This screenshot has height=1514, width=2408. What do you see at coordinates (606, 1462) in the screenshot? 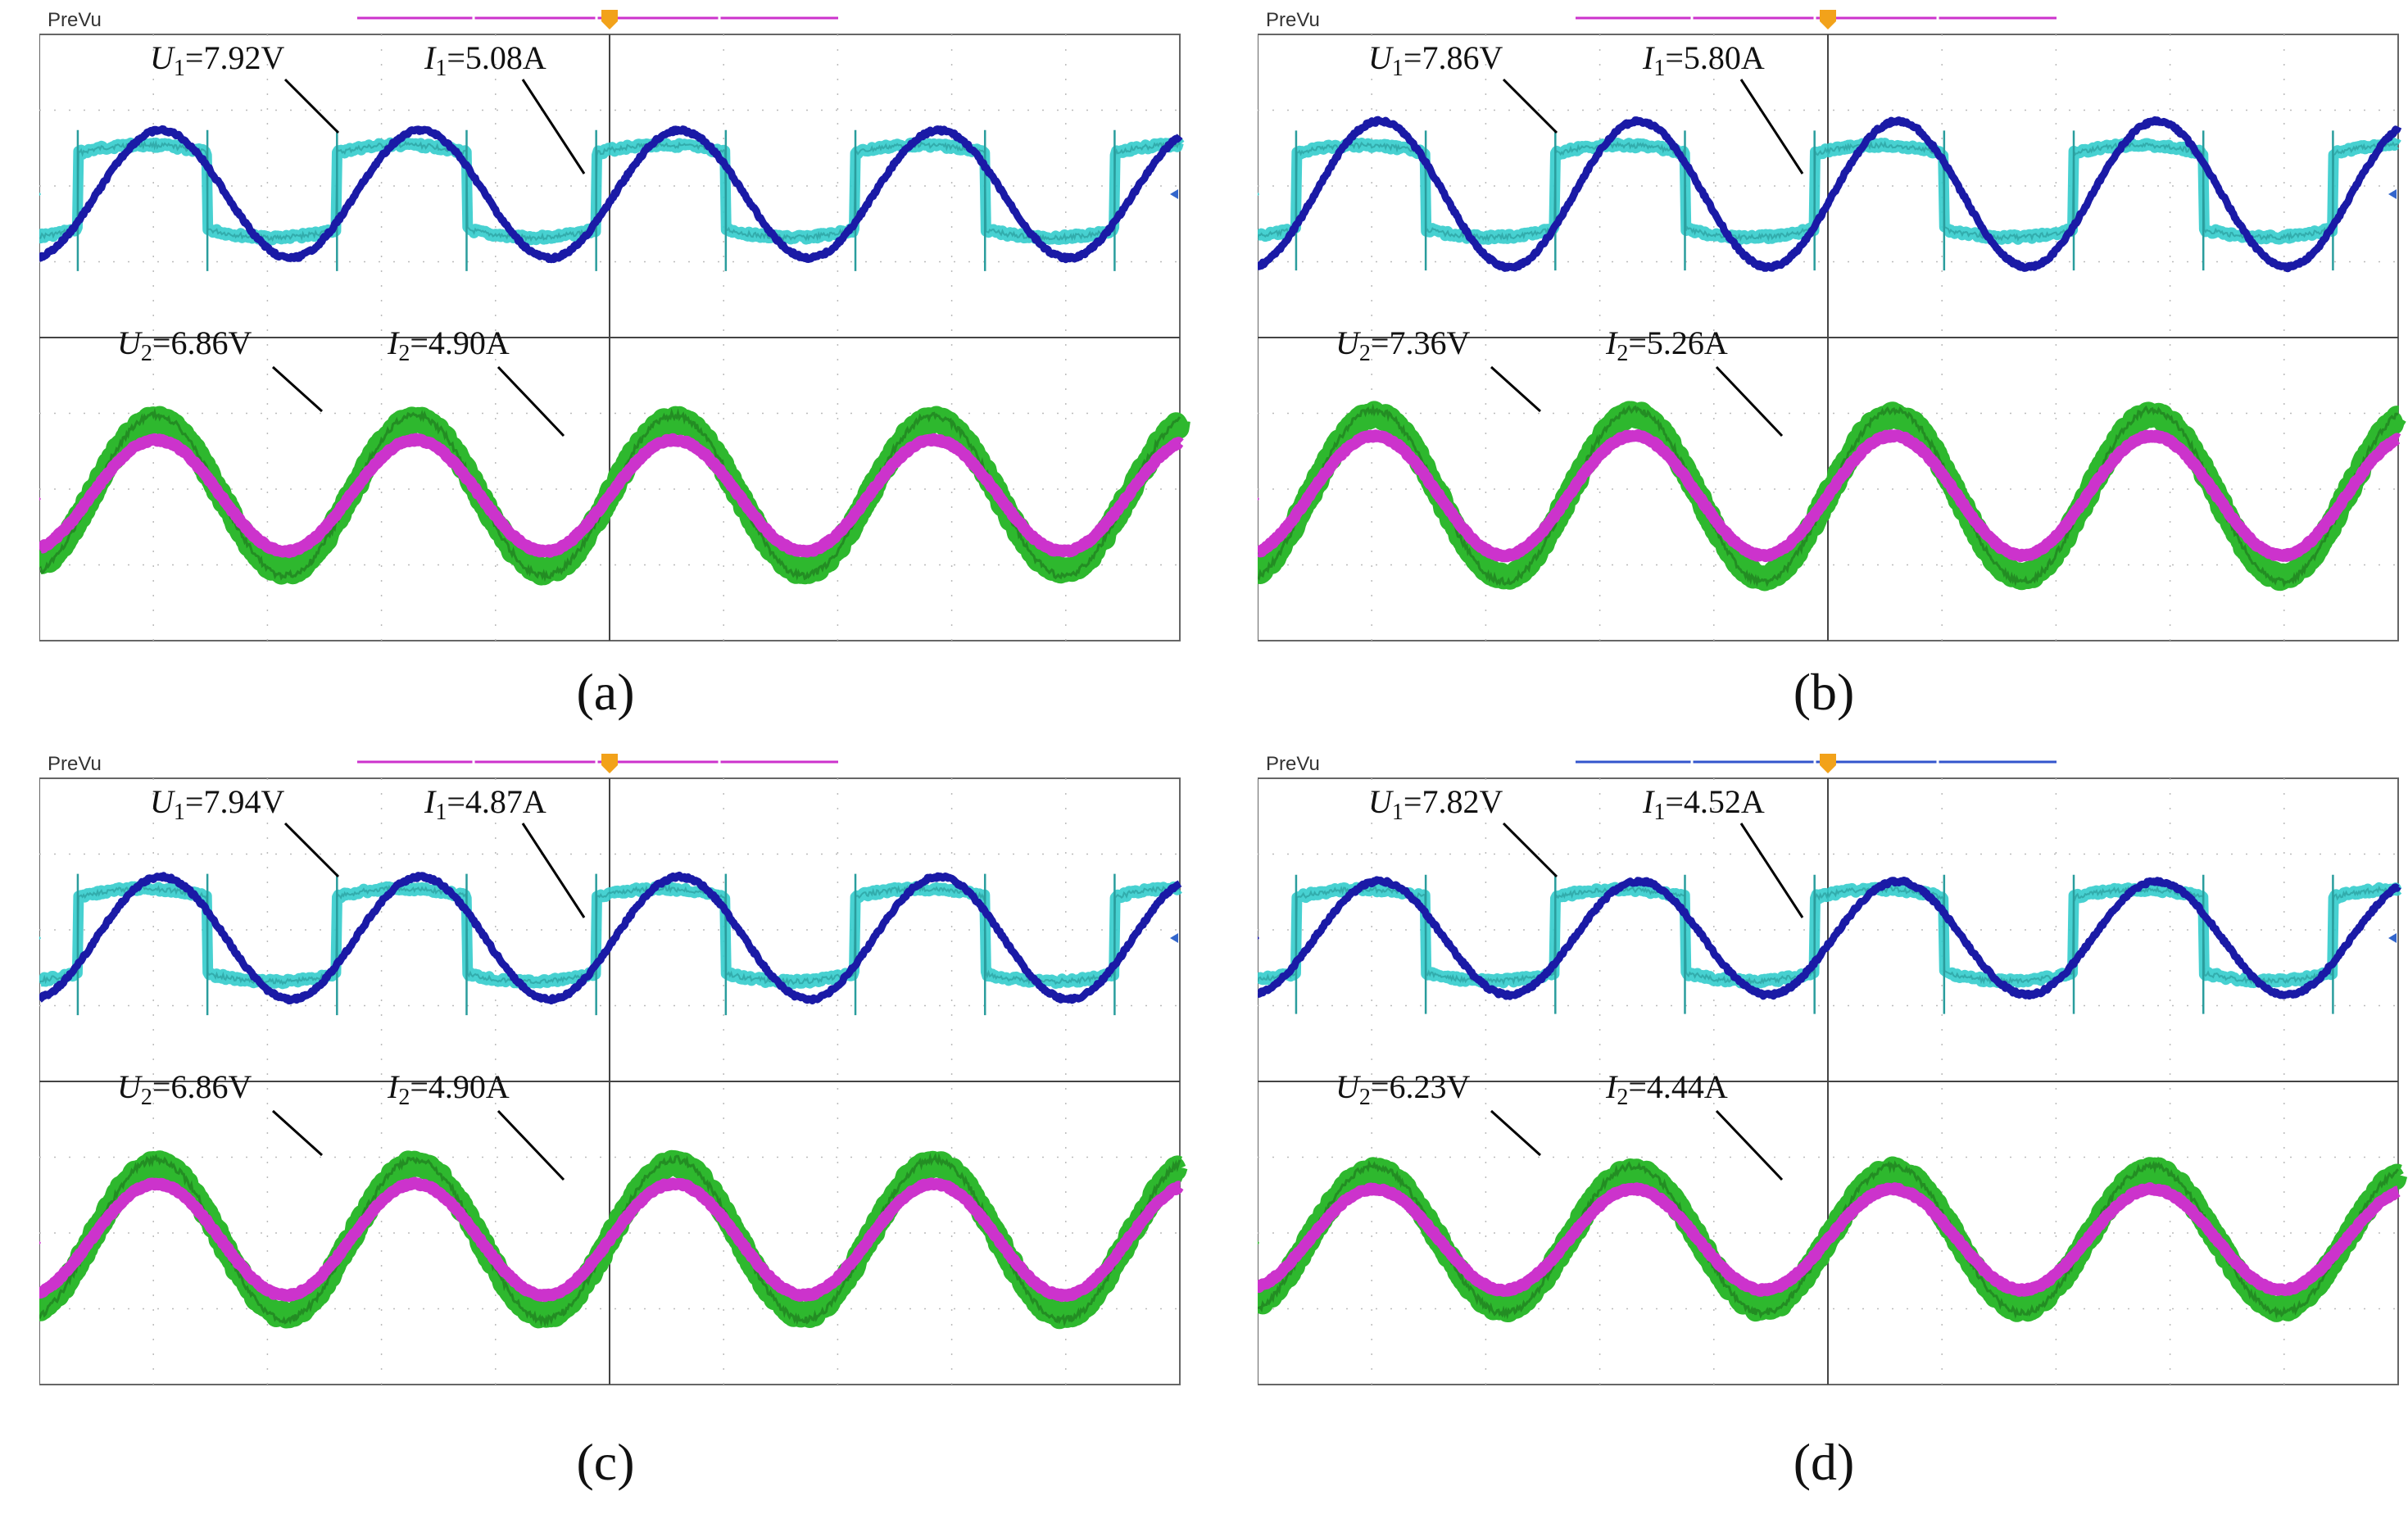
I see `subplot-label-c: (c)` at bounding box center [606, 1462].